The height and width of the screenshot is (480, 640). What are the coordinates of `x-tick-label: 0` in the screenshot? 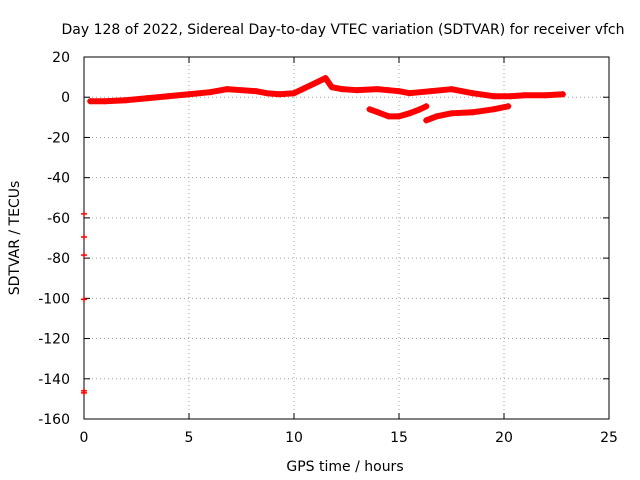 It's located at (84, 438).